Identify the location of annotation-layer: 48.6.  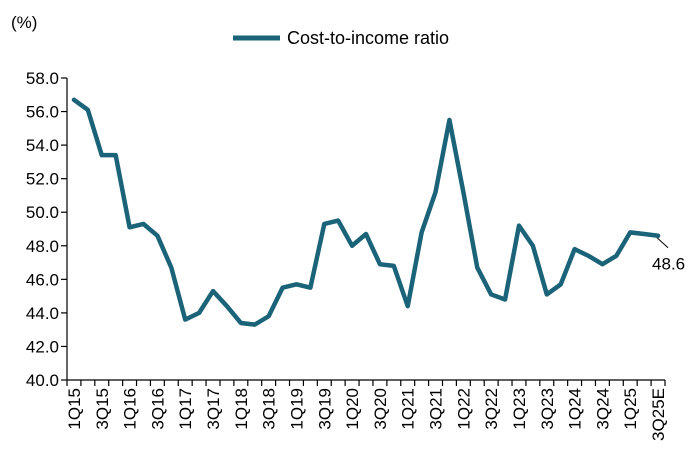
(668, 255).